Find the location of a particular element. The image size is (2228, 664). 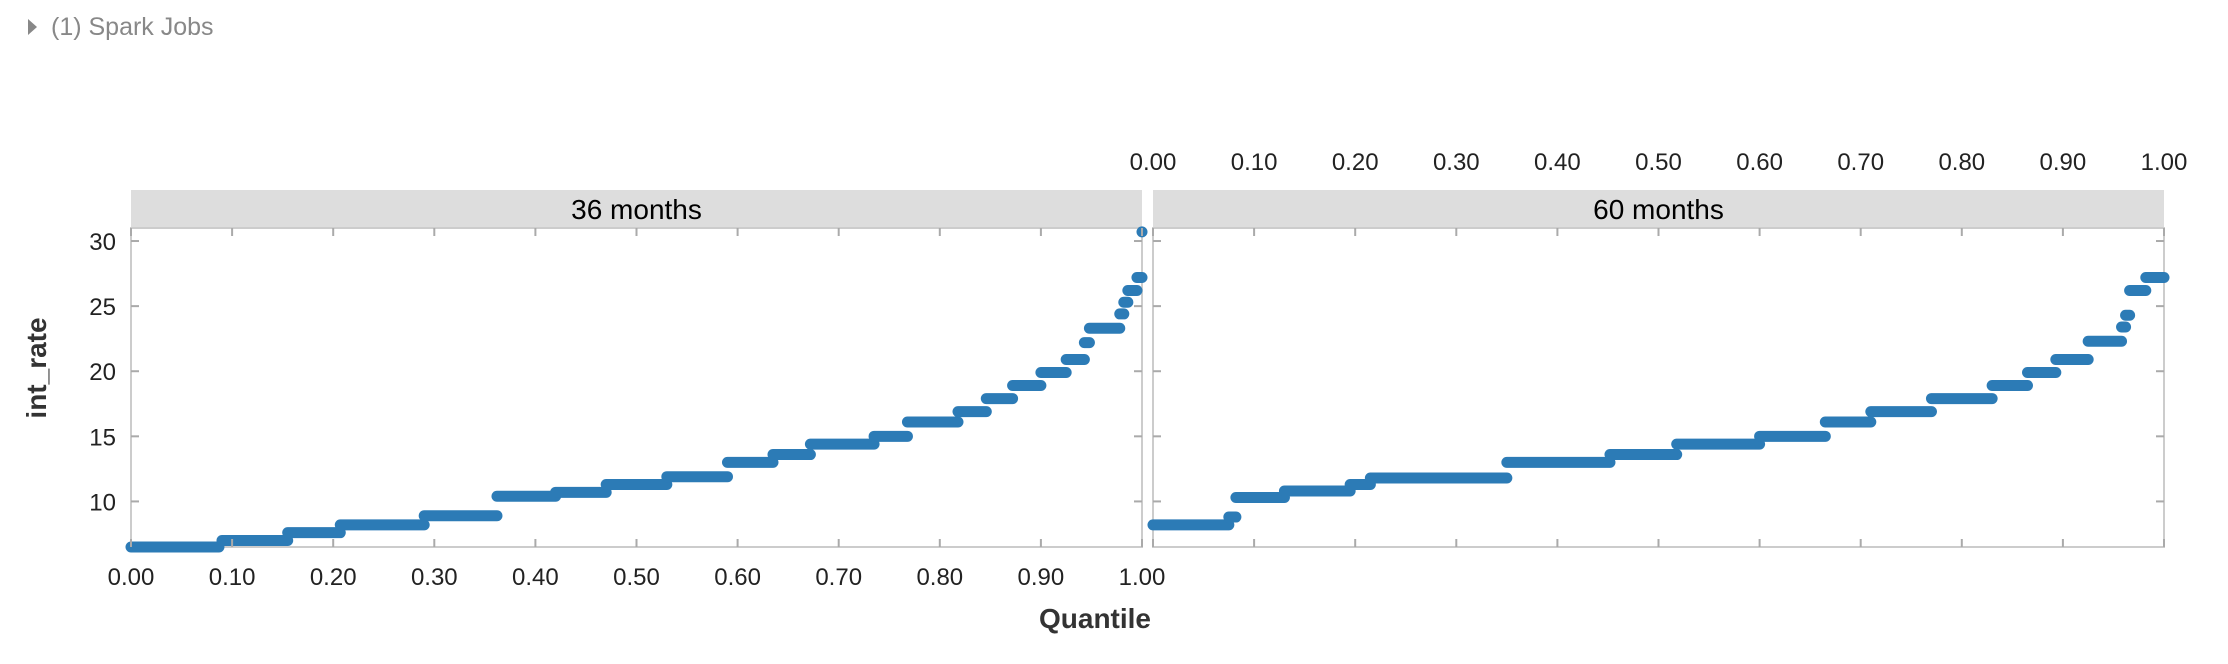

x-tick-label-top: 0.70 is located at coordinates (1860, 162).